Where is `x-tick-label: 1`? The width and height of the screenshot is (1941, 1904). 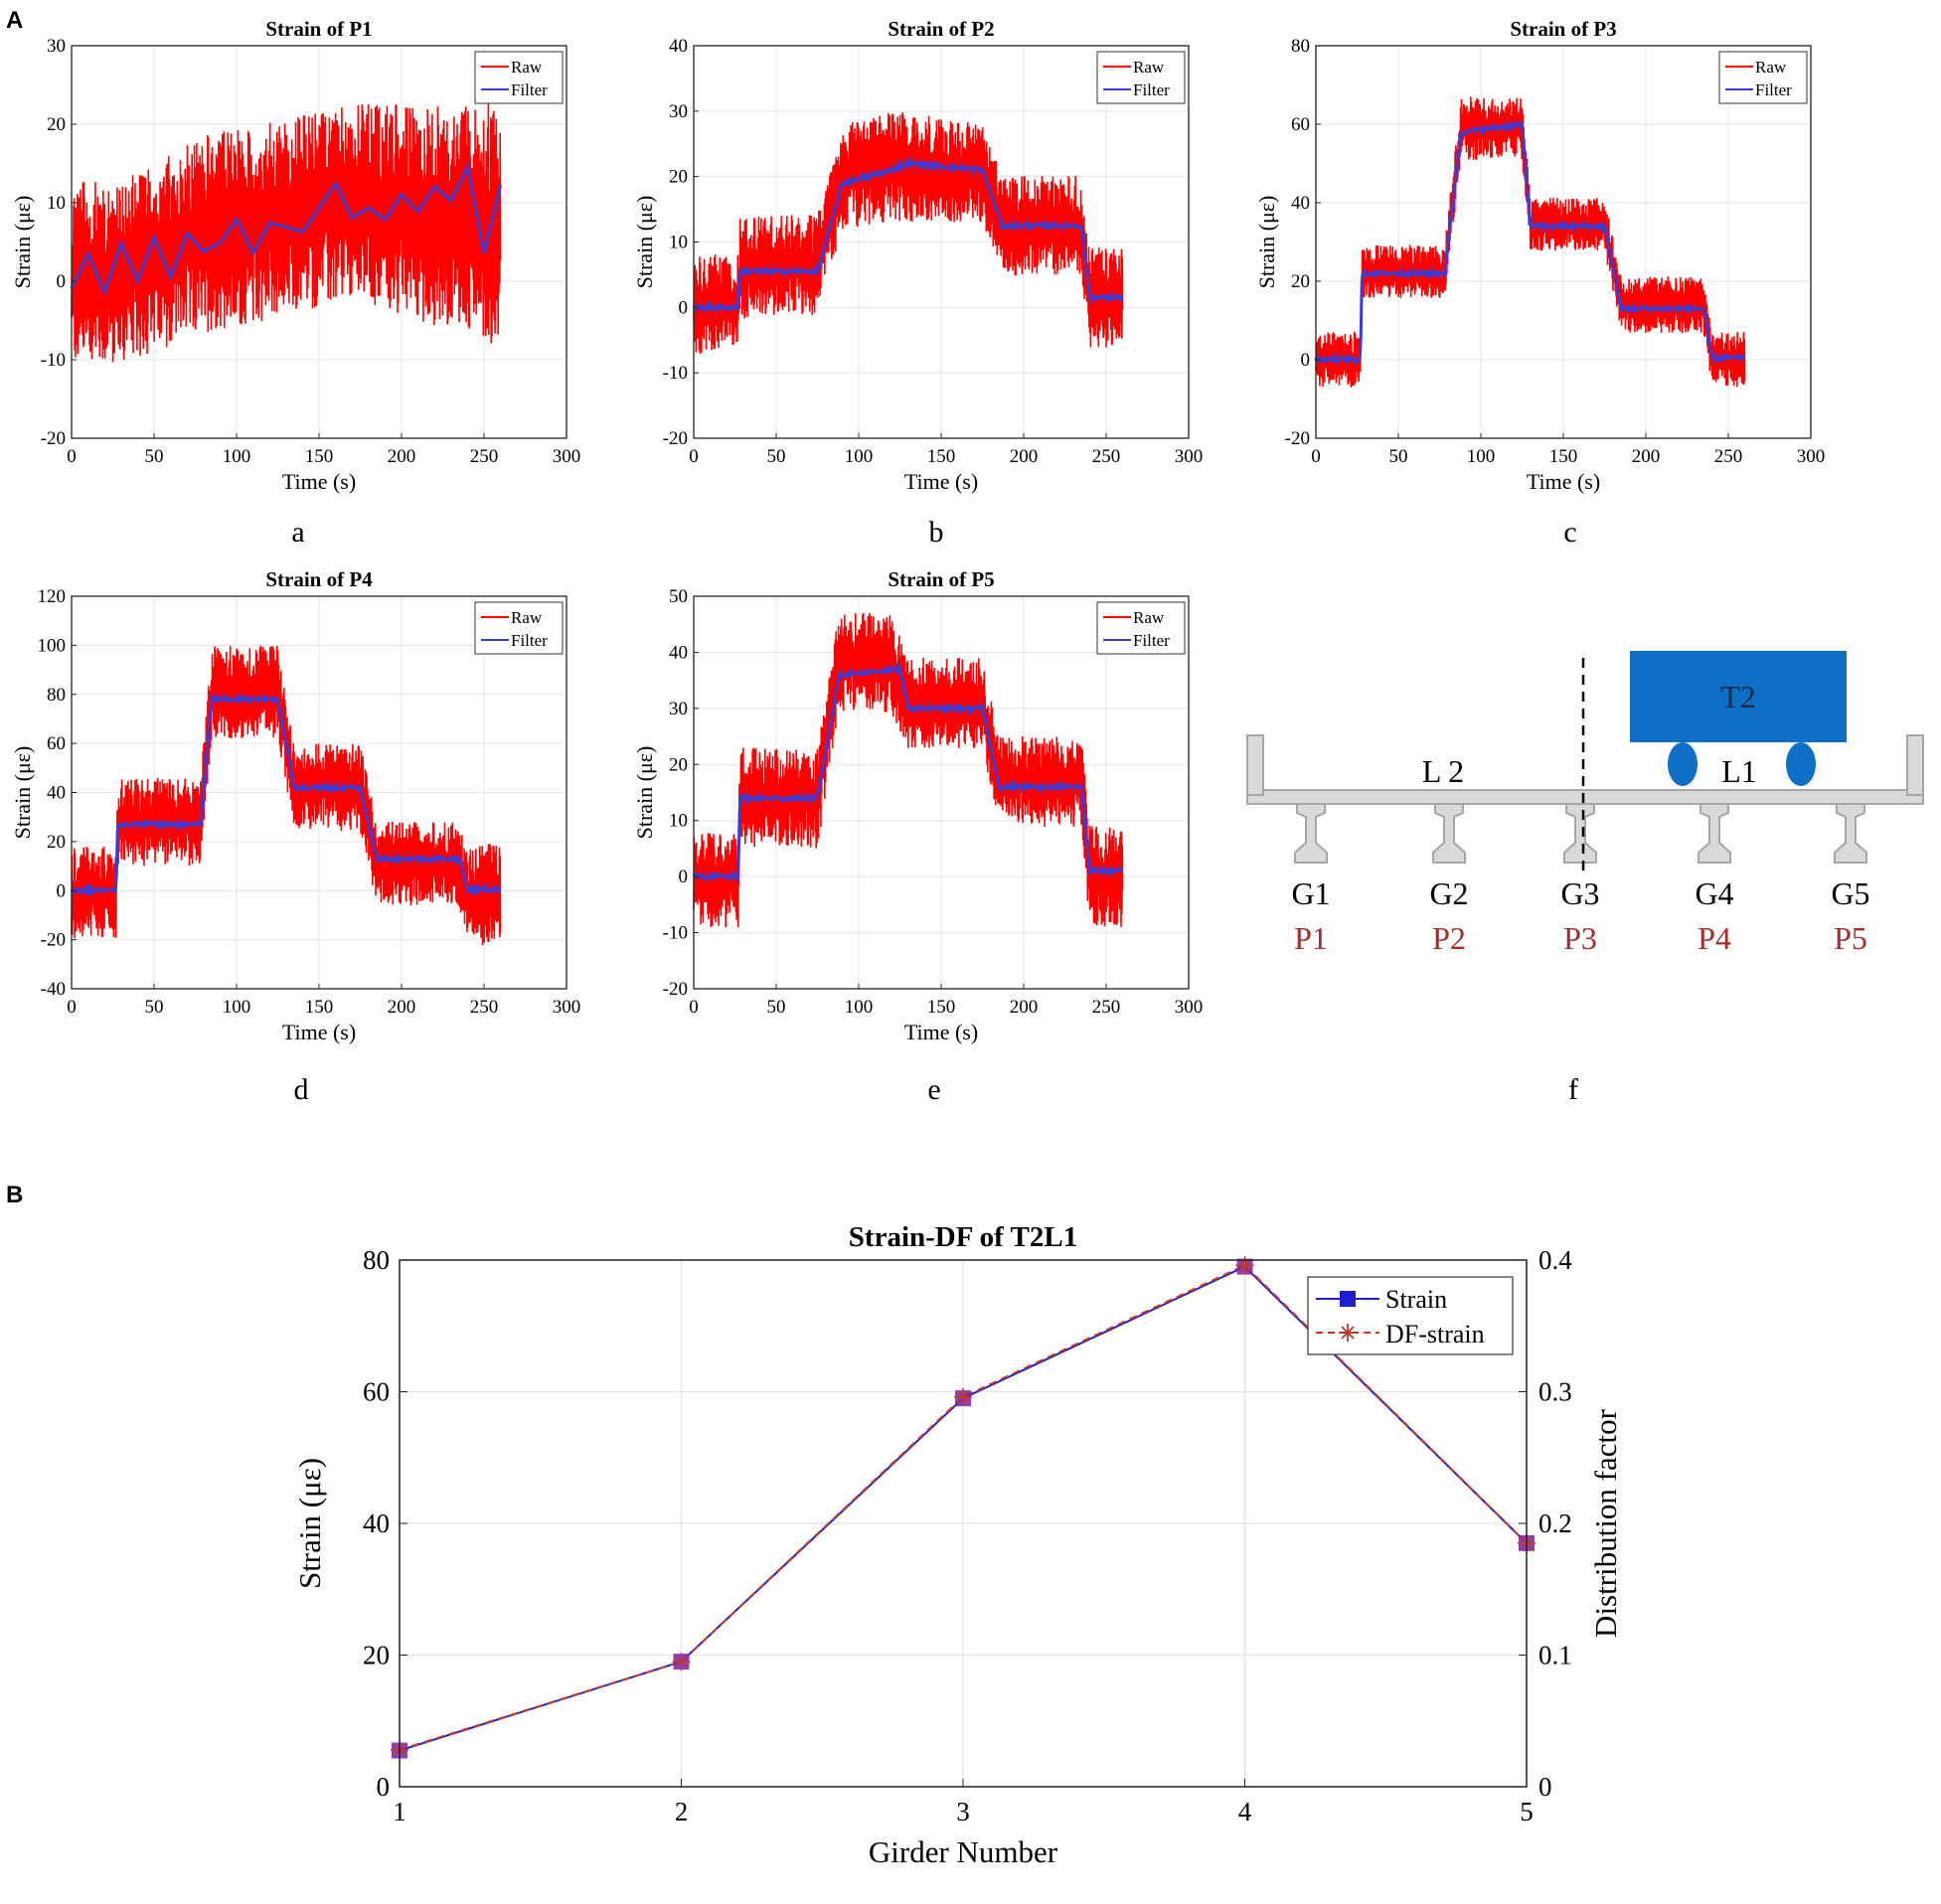 x-tick-label: 1 is located at coordinates (399, 1811).